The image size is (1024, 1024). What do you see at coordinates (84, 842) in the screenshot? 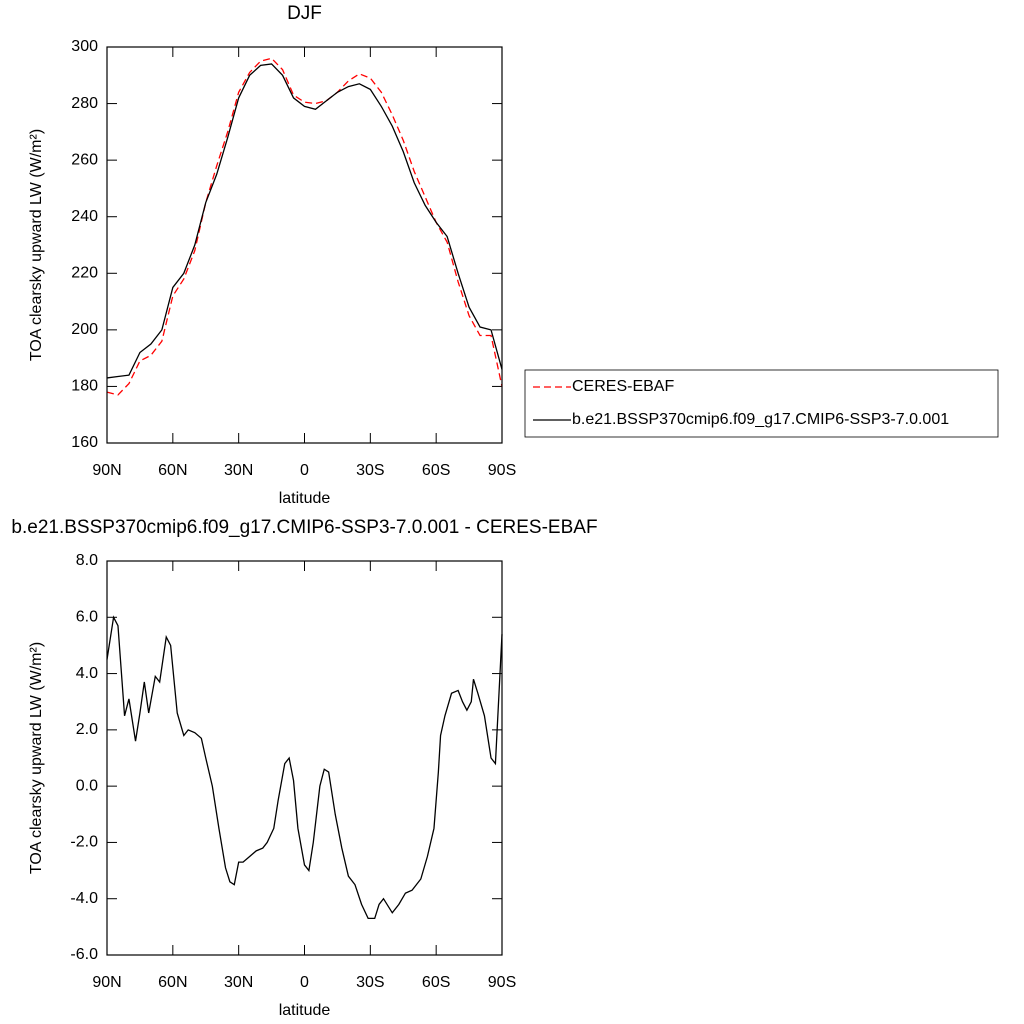
I see `y-tick-label: -2.0` at bounding box center [84, 842].